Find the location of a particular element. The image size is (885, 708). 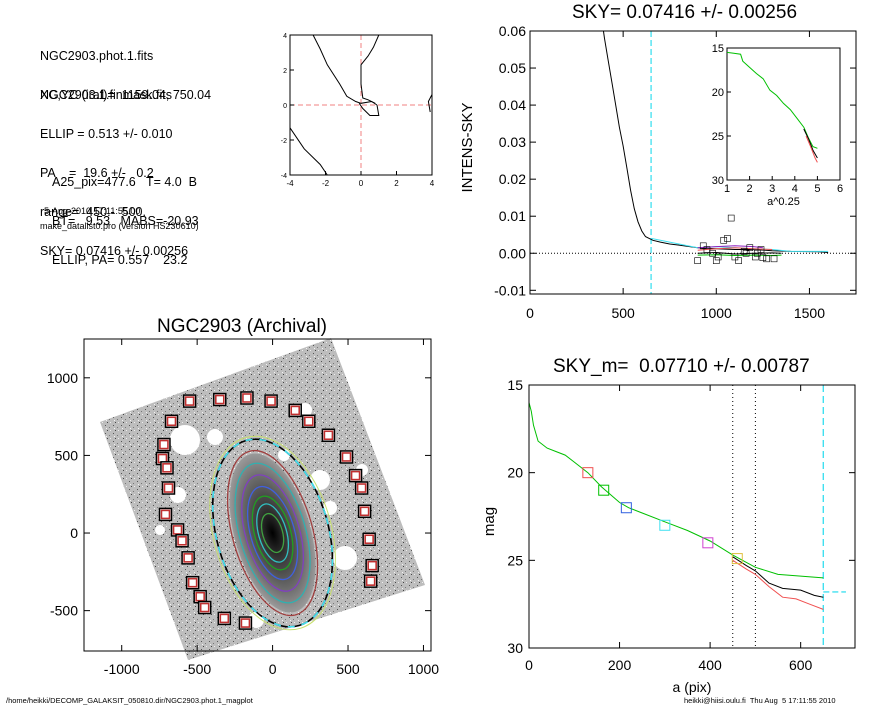

profile-plot-frame is located at coordinates (692, 516).